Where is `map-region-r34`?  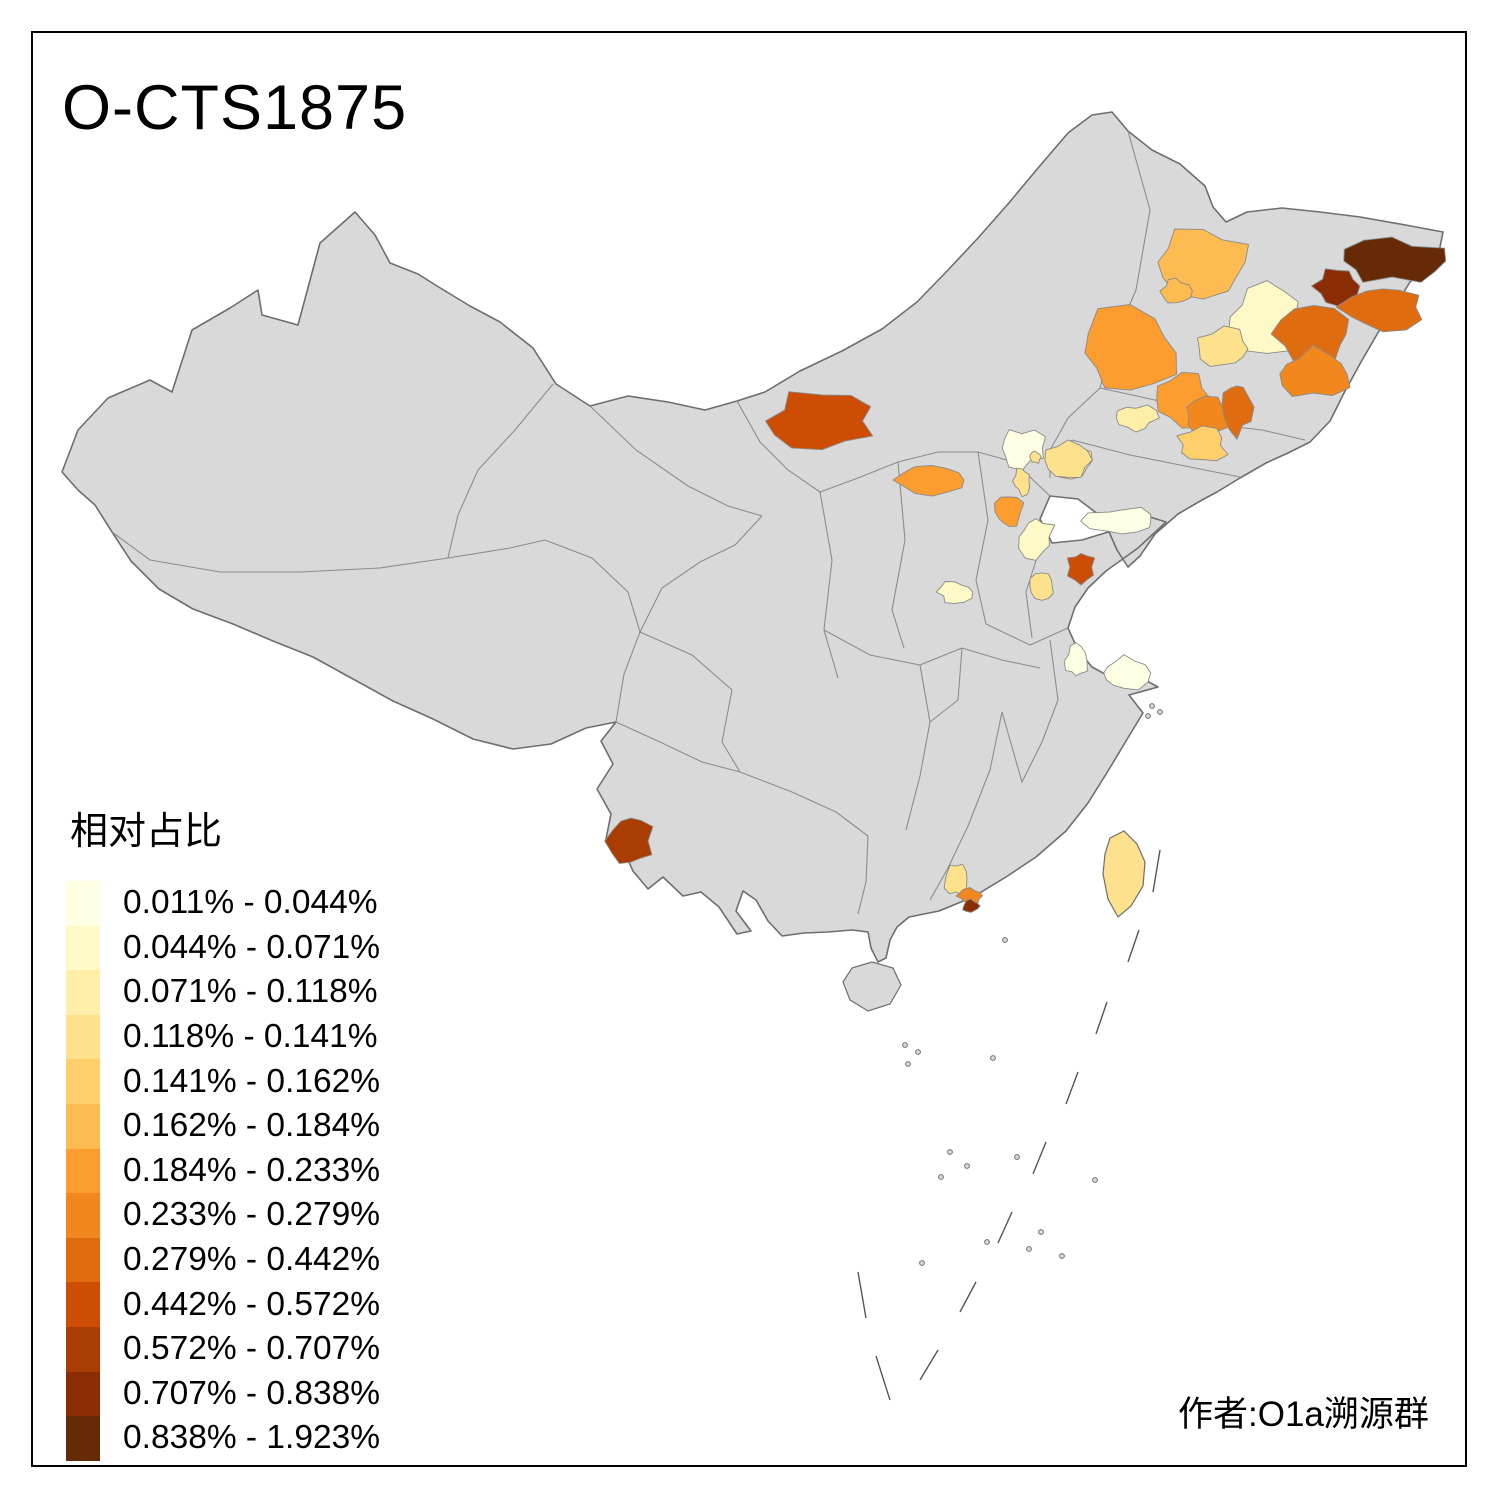 map-region-r34 is located at coordinates (971, 905).